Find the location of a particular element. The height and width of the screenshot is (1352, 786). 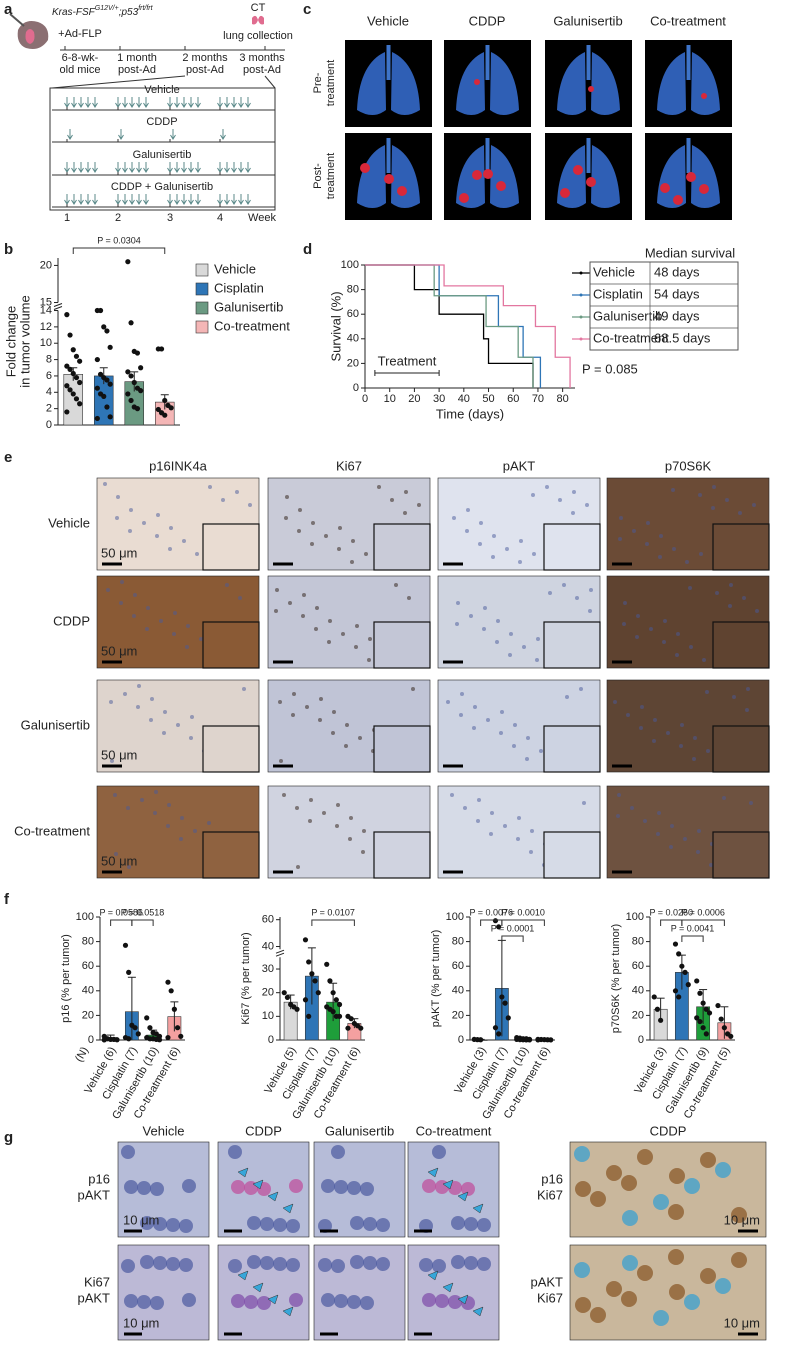

ct-header: CDDP is located at coordinates (487, 20).